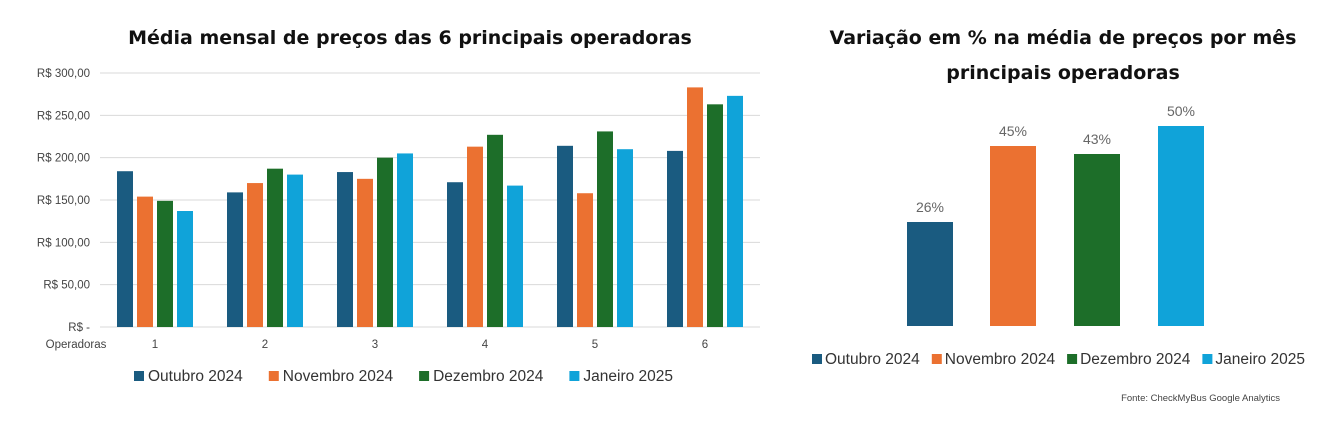 The height and width of the screenshot is (423, 1337). What do you see at coordinates (1063, 38) in the screenshot?
I see `right-chart-title: Variação em % na média de preços por mês` at bounding box center [1063, 38].